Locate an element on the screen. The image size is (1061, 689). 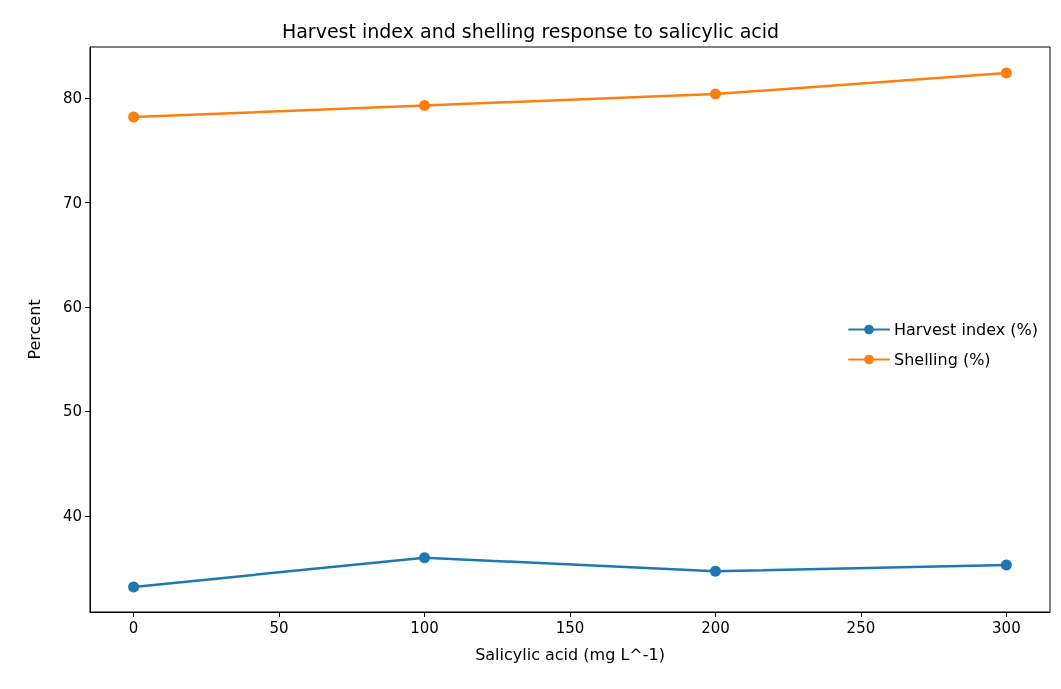
x-tick-label: 200 is located at coordinates (715, 627).